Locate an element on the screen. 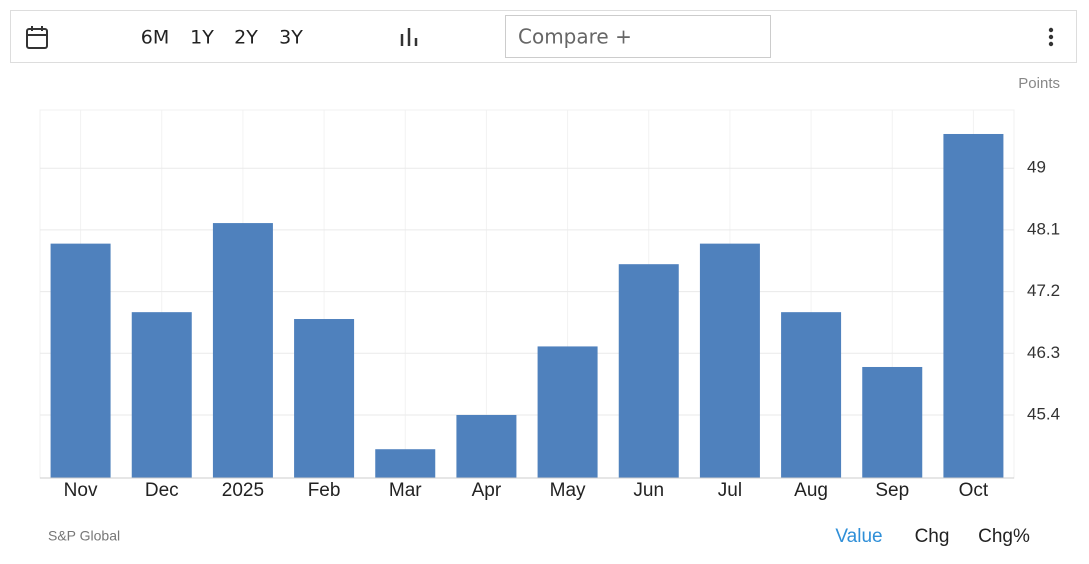  x-tick-label: Jun is located at coordinates (648, 490).